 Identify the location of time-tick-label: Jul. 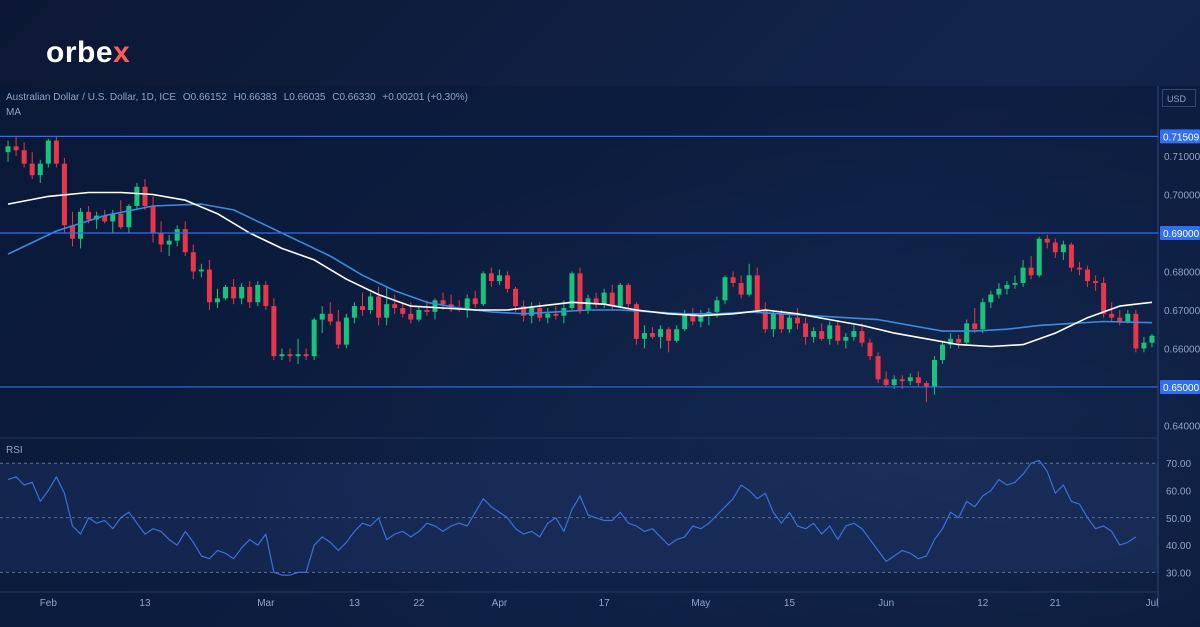
(1152, 603).